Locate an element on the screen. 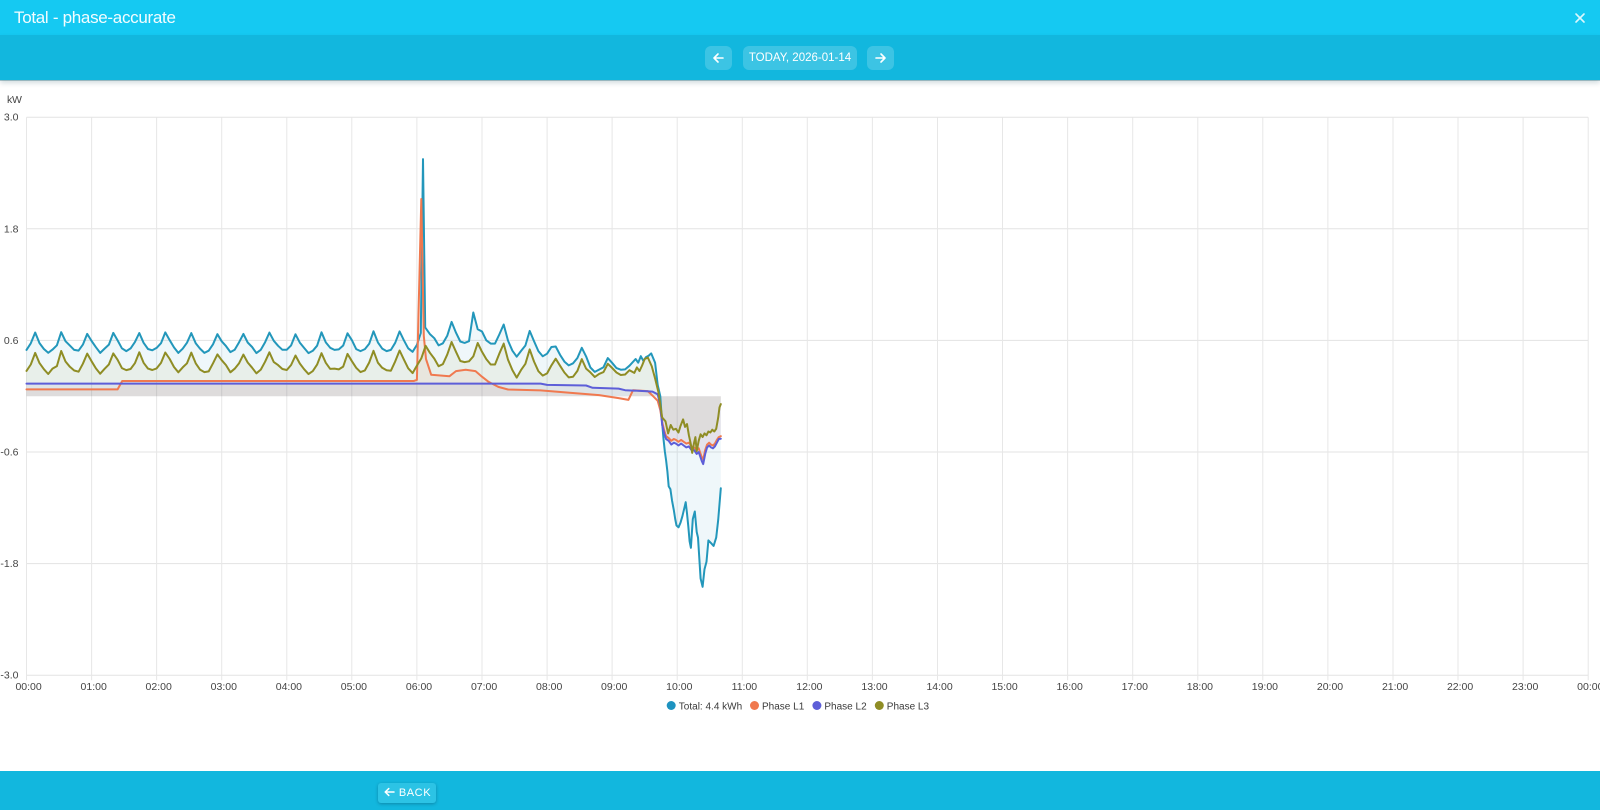  svg-text: 09:00 is located at coordinates (614, 687).